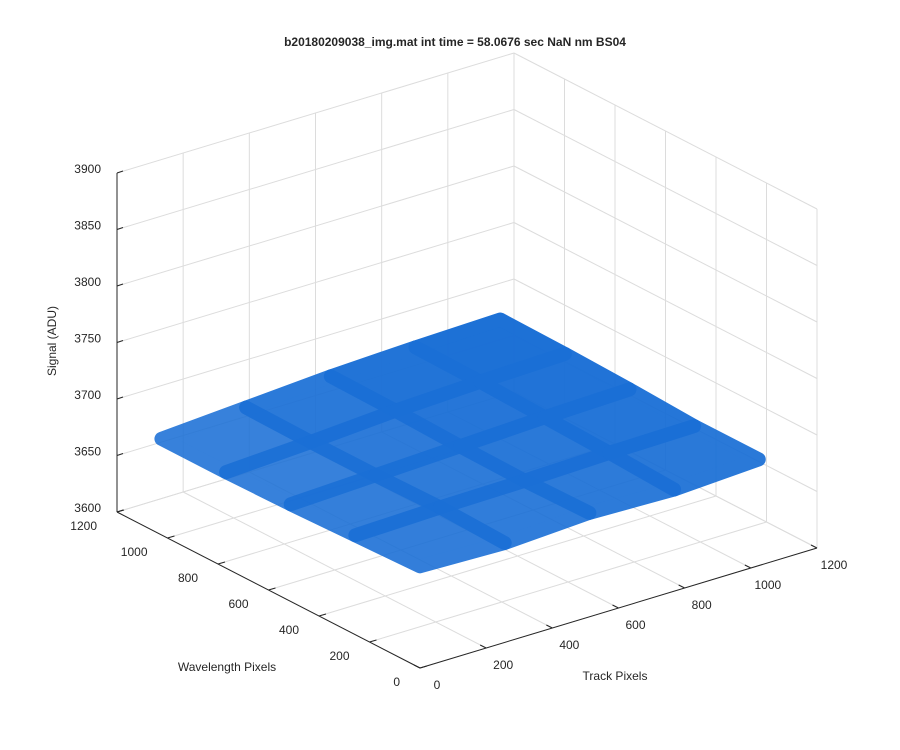 The image size is (900, 750). Describe the element at coordinates (87, 282) in the screenshot. I see `z-tick-label: 3800` at that location.